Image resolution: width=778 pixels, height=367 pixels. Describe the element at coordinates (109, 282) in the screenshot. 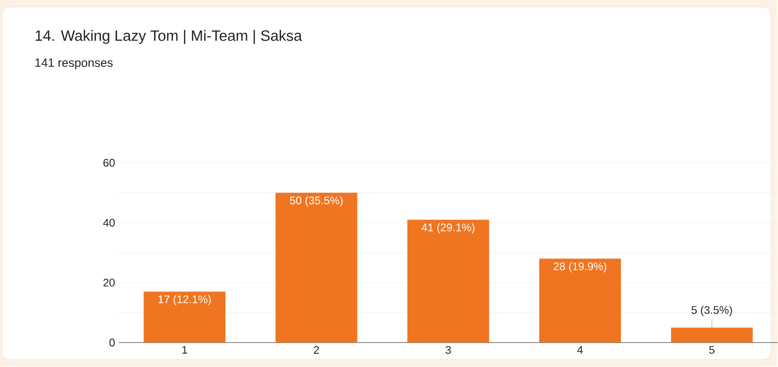

I see `y-tick-label: 20` at that location.